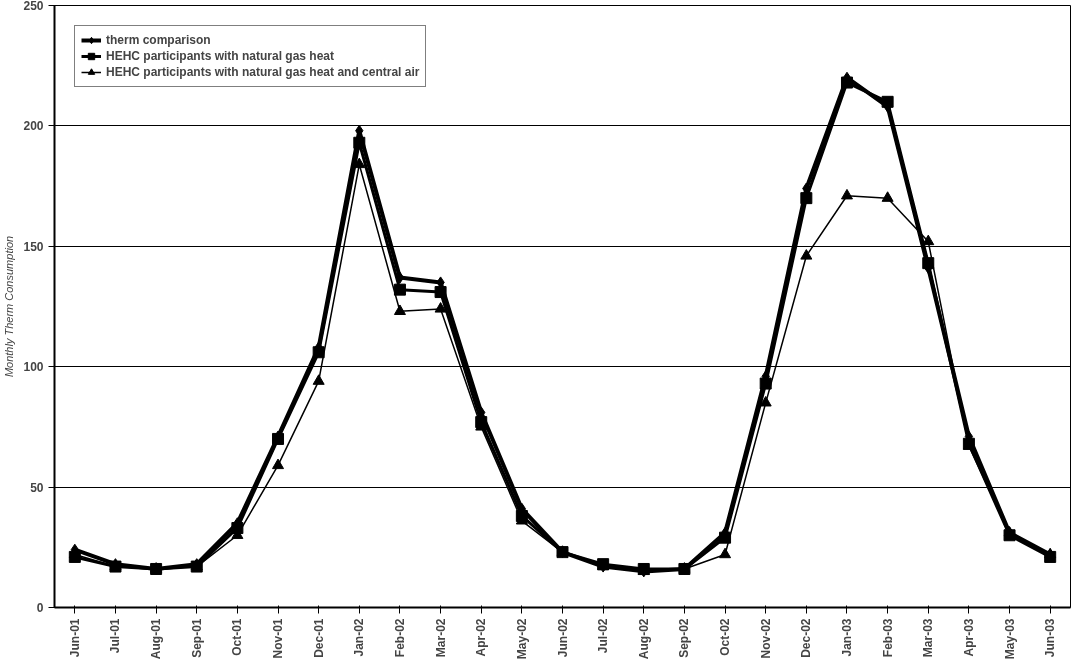  Describe the element at coordinates (318, 638) in the screenshot. I see `x-tick-label: Dec-01` at that location.